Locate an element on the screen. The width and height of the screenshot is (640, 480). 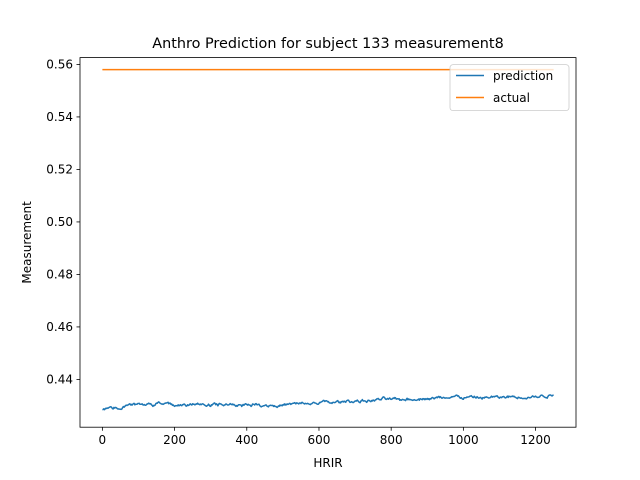
y-tick-label: 0.48 is located at coordinates (59, 275).